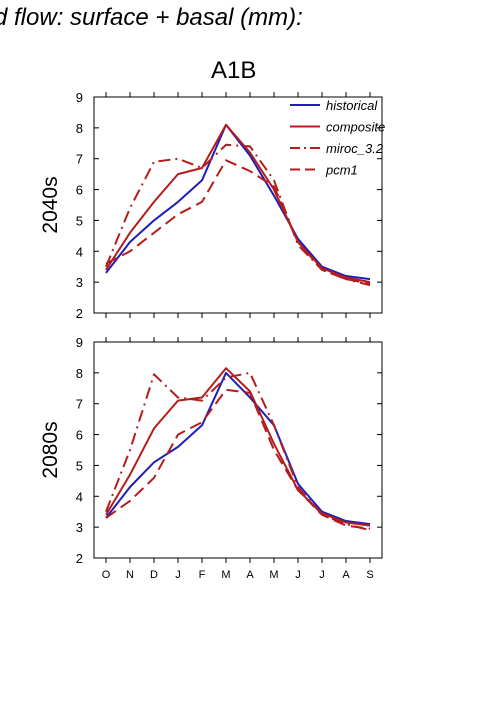 Image resolution: width=501 pixels, height=709 pixels. What do you see at coordinates (50, 204) in the screenshot?
I see `row-label: 2040s` at bounding box center [50, 204].